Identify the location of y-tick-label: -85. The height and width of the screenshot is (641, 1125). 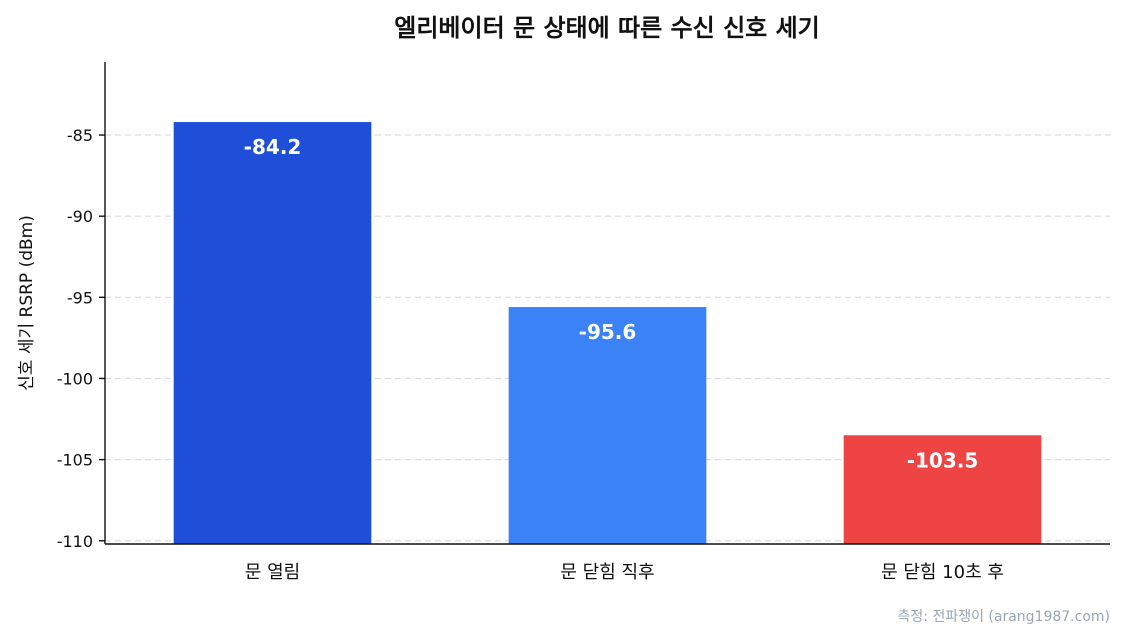
(80, 135).